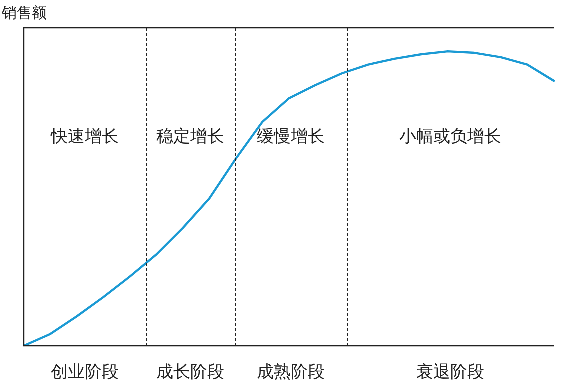 This screenshot has height=387, width=566. I want to click on annotation: 小幅或负增长, so click(450, 137).